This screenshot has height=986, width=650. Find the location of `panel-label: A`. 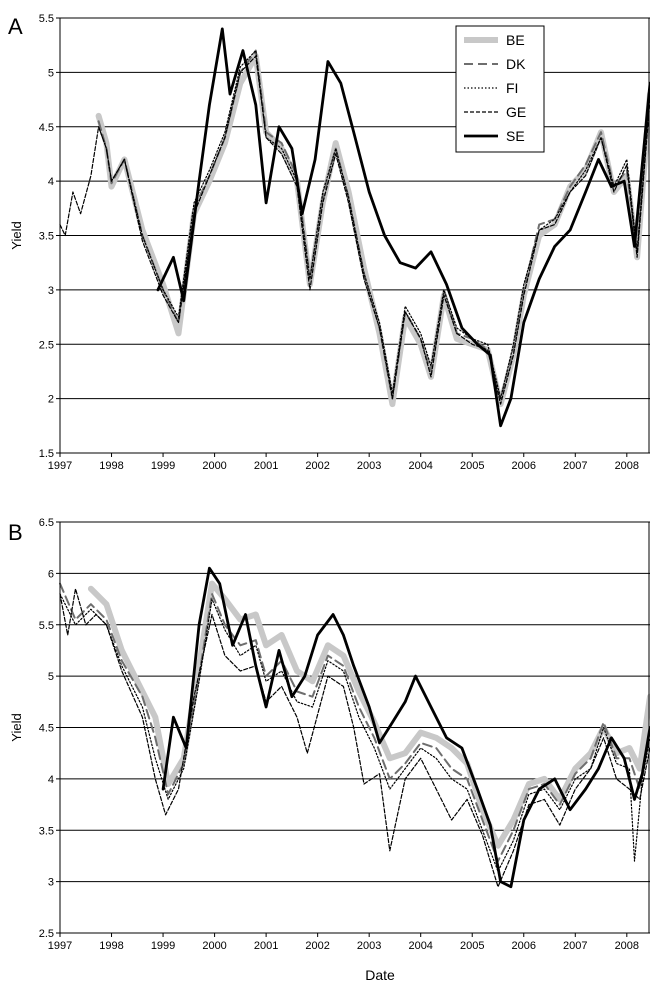

panel-label: A is located at coordinates (15, 26).